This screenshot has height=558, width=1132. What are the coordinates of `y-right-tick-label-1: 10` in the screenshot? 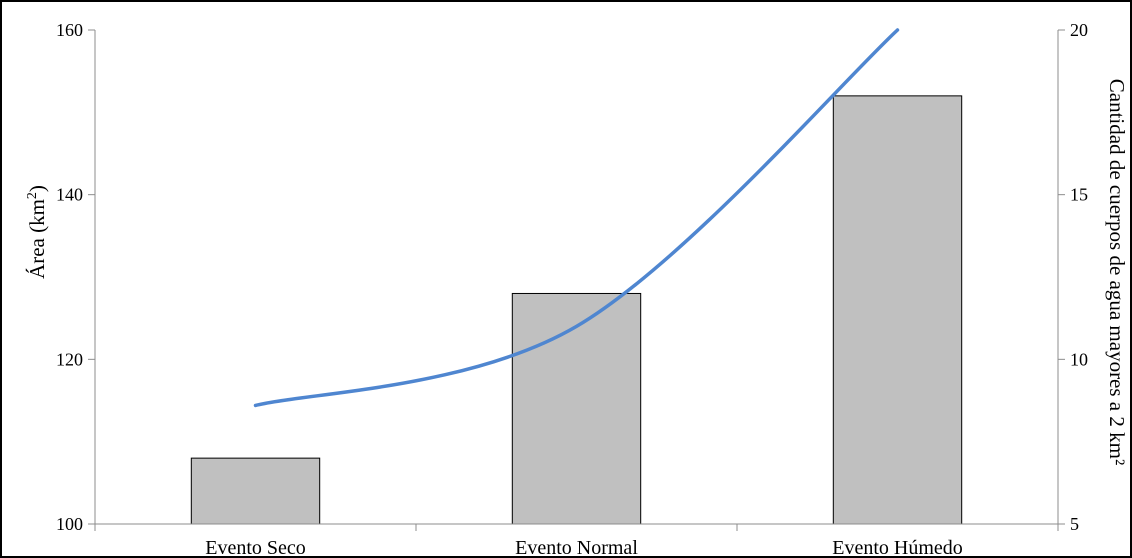 It's located at (1079, 359).